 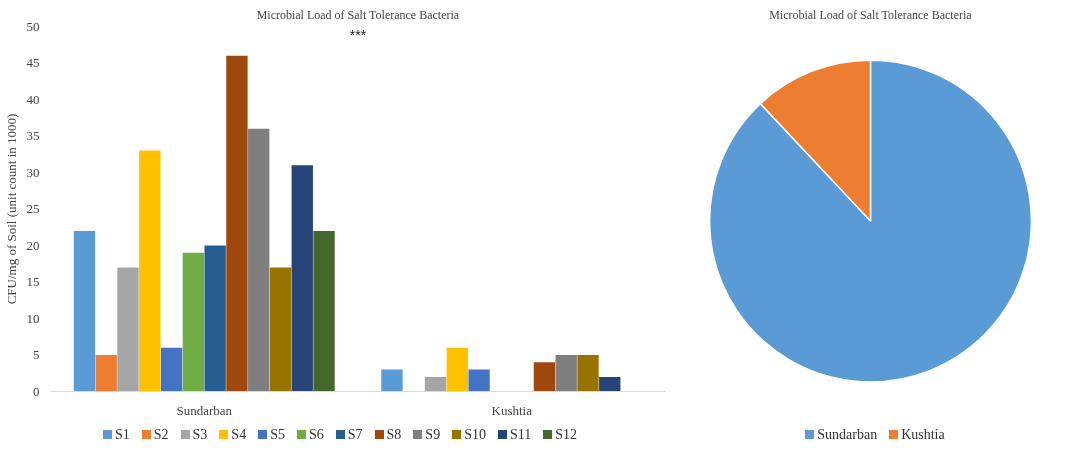 What do you see at coordinates (238, 434) in the screenshot?
I see `legend-label: S4` at bounding box center [238, 434].